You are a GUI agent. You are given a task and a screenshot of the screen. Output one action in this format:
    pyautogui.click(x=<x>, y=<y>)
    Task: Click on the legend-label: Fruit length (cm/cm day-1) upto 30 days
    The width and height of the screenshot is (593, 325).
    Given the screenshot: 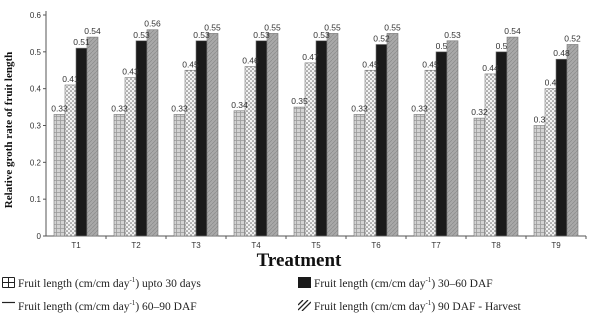 What is the action you would take?
    pyautogui.click(x=109, y=283)
    